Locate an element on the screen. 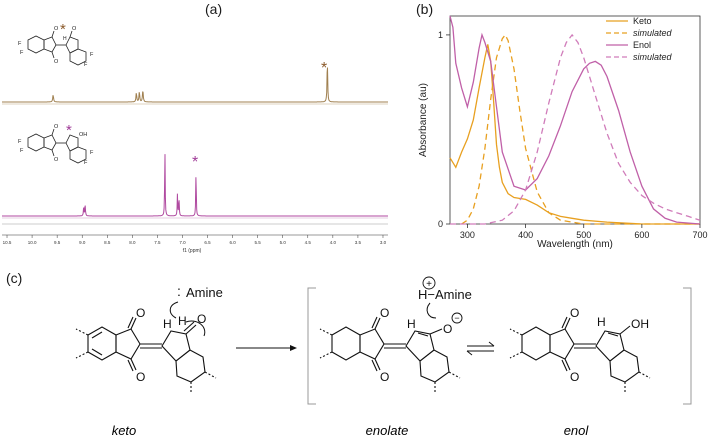  legend-label-0: Keto is located at coordinates (642, 21).